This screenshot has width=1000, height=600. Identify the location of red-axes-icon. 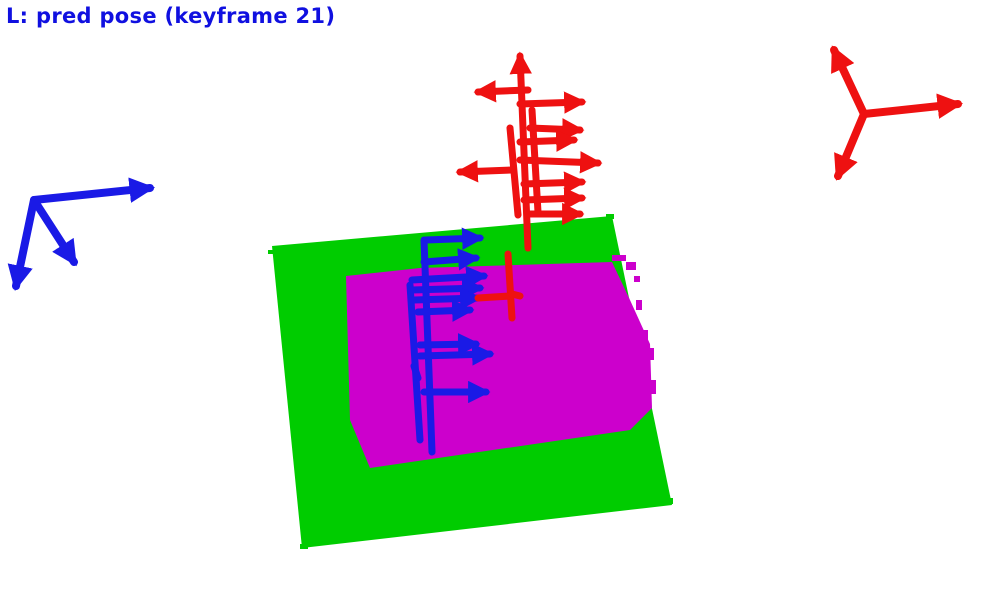
(897, 113).